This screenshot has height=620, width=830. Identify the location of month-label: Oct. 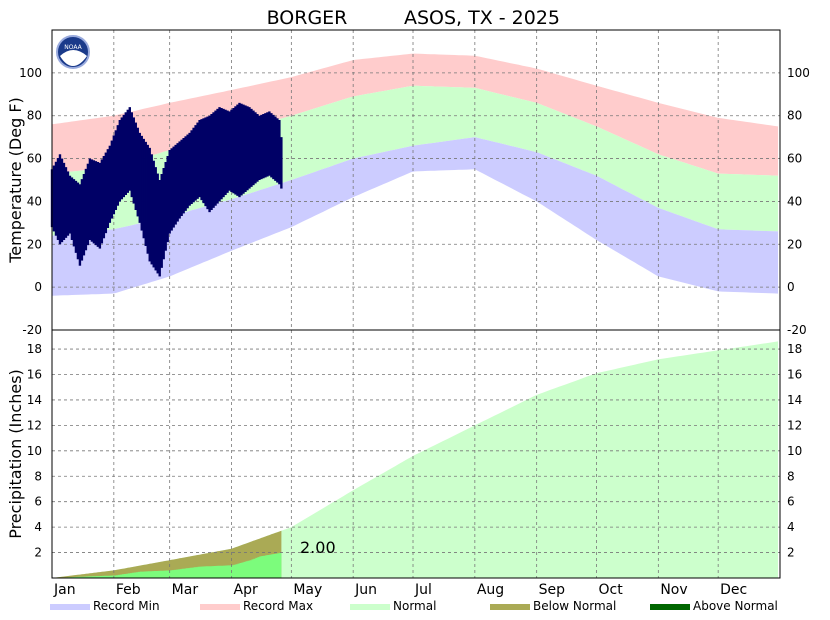
(611, 590).